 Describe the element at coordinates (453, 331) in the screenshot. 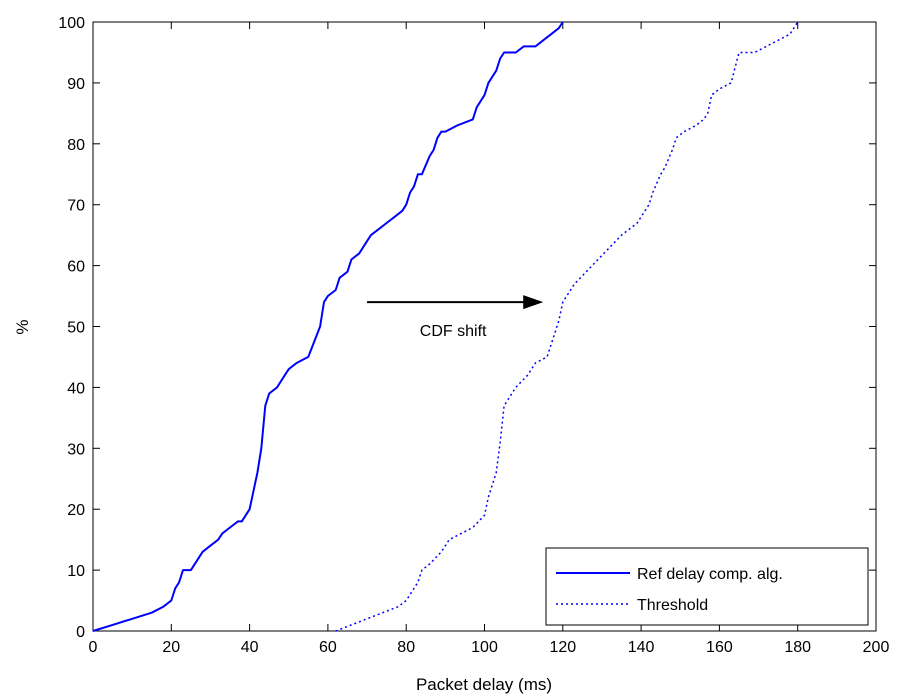

I see `cdf-shift-label: CDF shift` at that location.